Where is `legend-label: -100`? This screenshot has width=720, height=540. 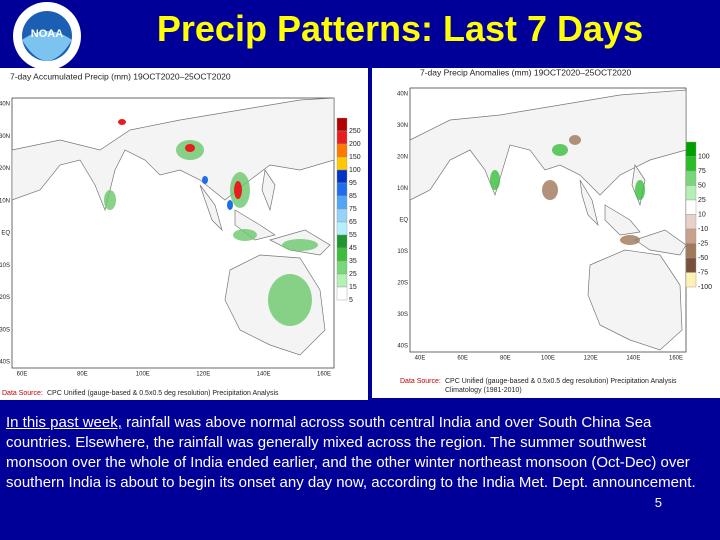 legend-label: -100 is located at coordinates (705, 287).